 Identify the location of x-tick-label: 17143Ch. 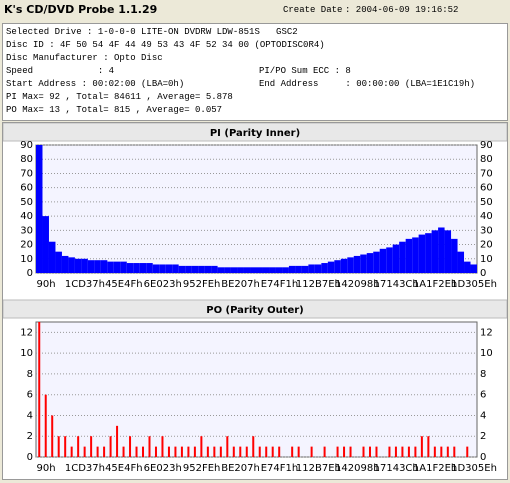
(396, 284).